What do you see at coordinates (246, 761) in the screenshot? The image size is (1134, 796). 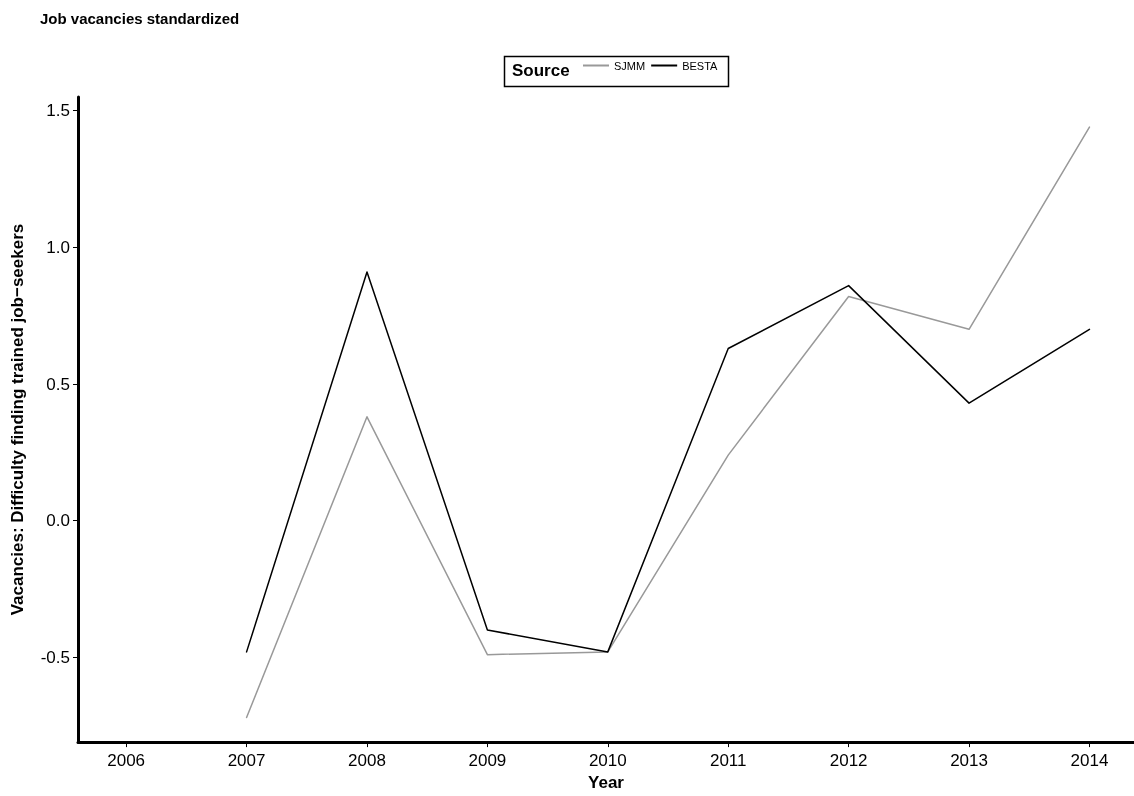 I see `x-tick-label: 2007` at bounding box center [246, 761].